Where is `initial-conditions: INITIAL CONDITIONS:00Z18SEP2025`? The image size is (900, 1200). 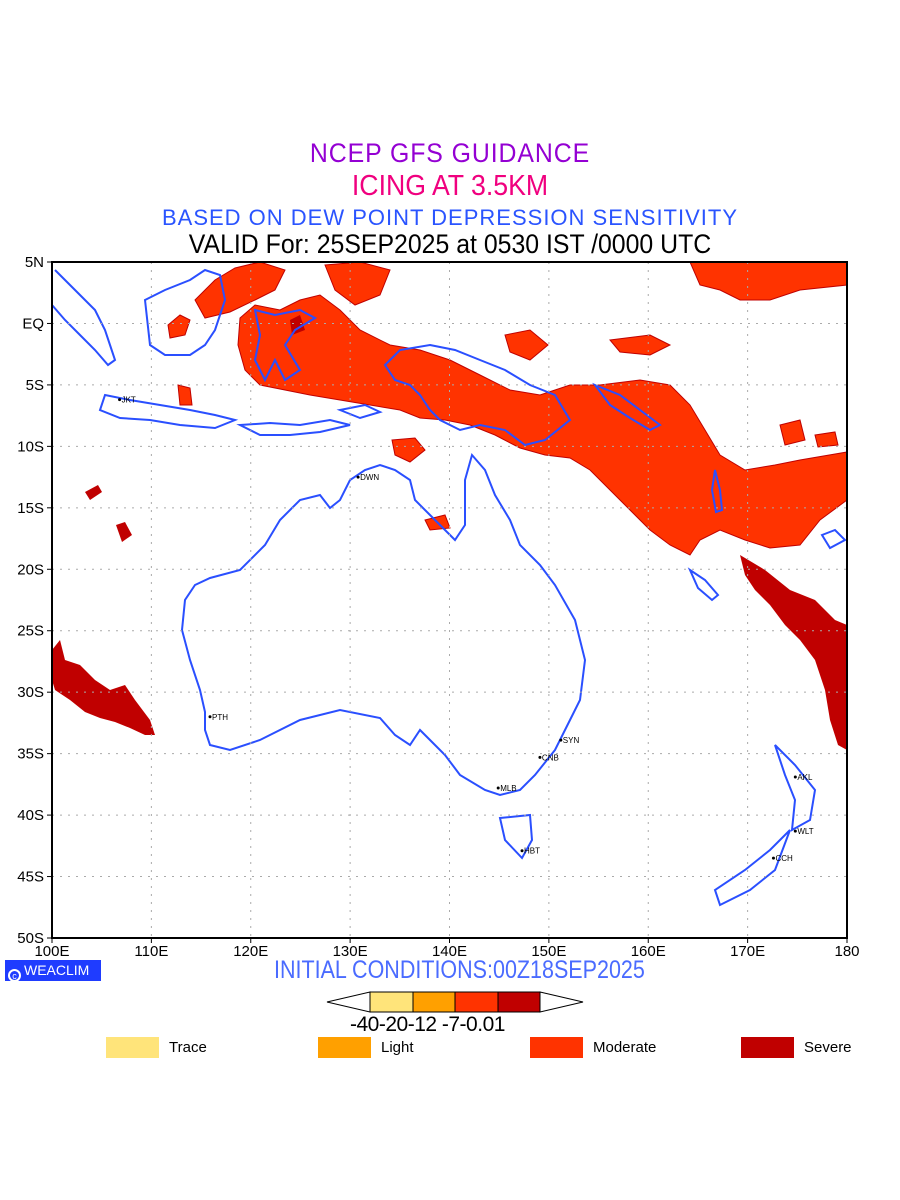
initial-conditions: INITIAL CONDITIONS:00Z18SEP2025 is located at coordinates (459, 970).